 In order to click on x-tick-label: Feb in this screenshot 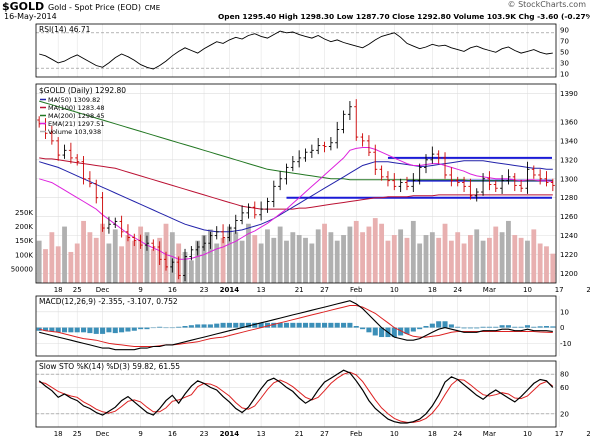, I will do `click(356, 290)`.